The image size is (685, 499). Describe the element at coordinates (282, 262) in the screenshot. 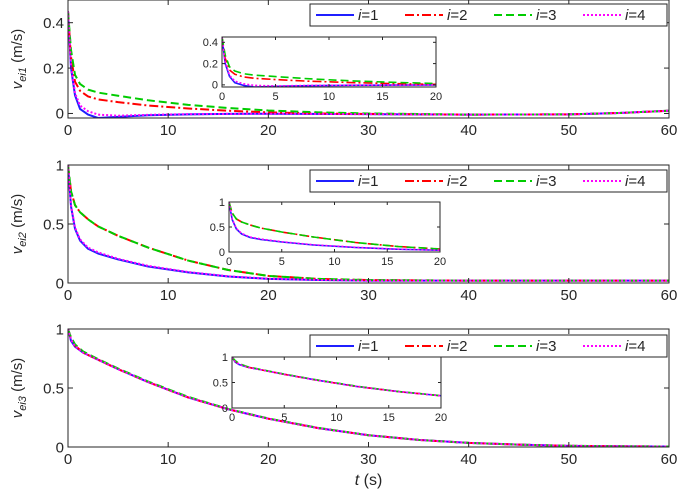

I see `panel-2-inset-xtick-label-1: 5` at that location.